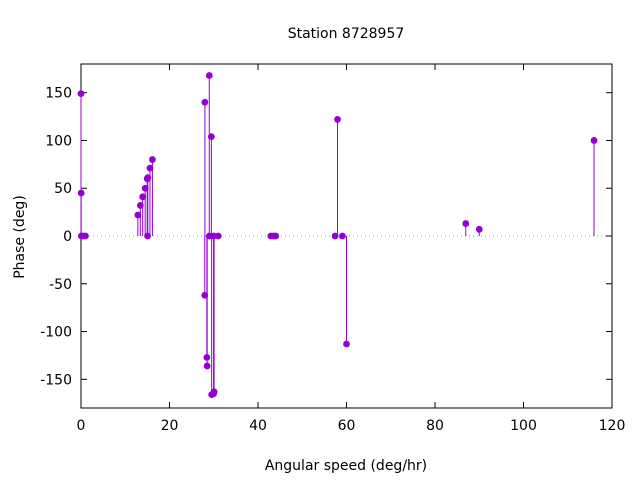 This screenshot has width=640, height=480. What do you see at coordinates (258, 426) in the screenshot?
I see `x-tick-label: 40` at bounding box center [258, 426].